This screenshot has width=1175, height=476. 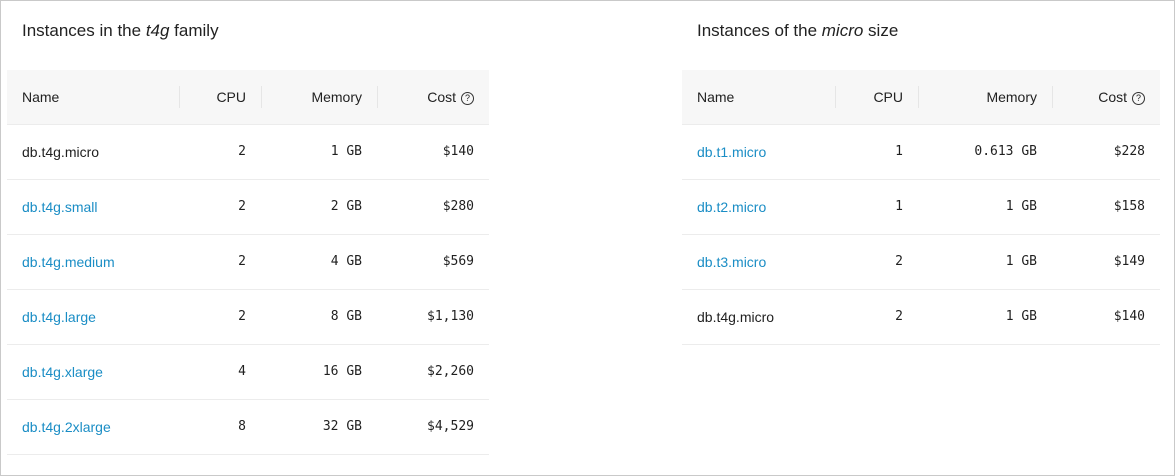 I want to click on table-row: db.t4g.xlarge 4 16 GB $2,260, so click(x=248, y=371).